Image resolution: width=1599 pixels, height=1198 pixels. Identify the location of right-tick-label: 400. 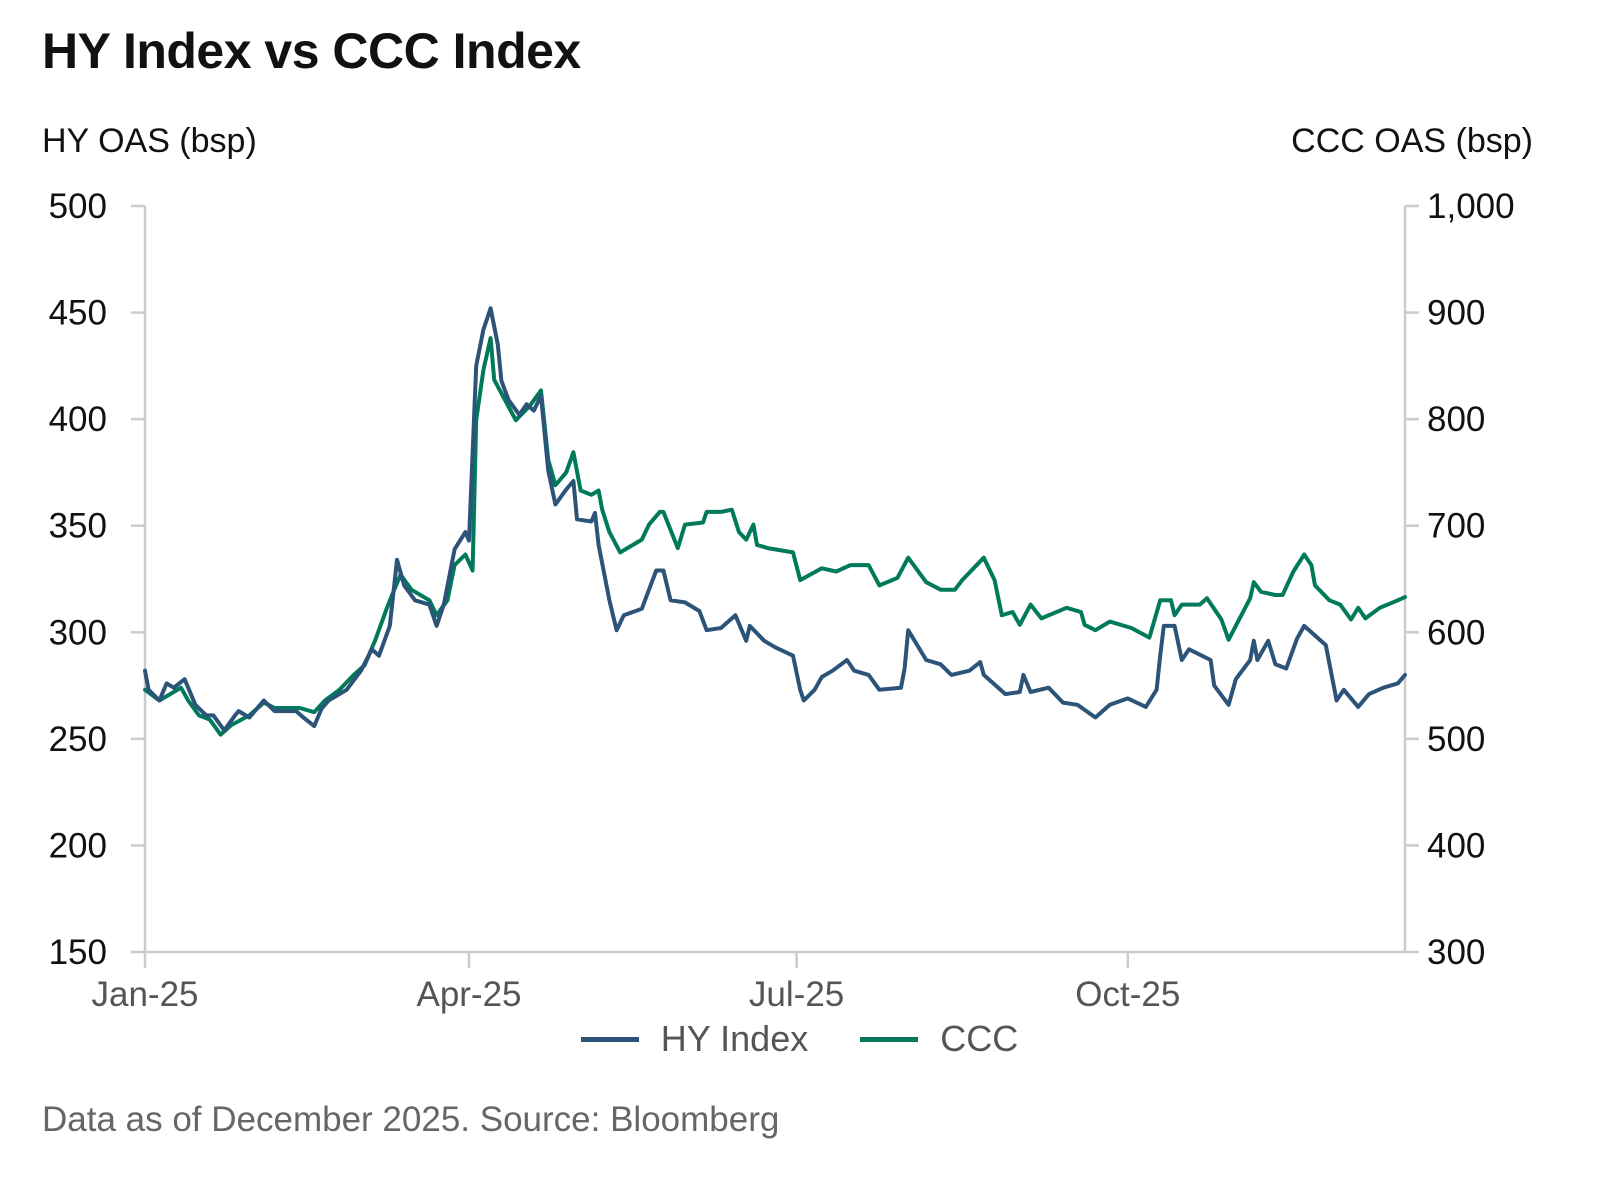
(1456, 845).